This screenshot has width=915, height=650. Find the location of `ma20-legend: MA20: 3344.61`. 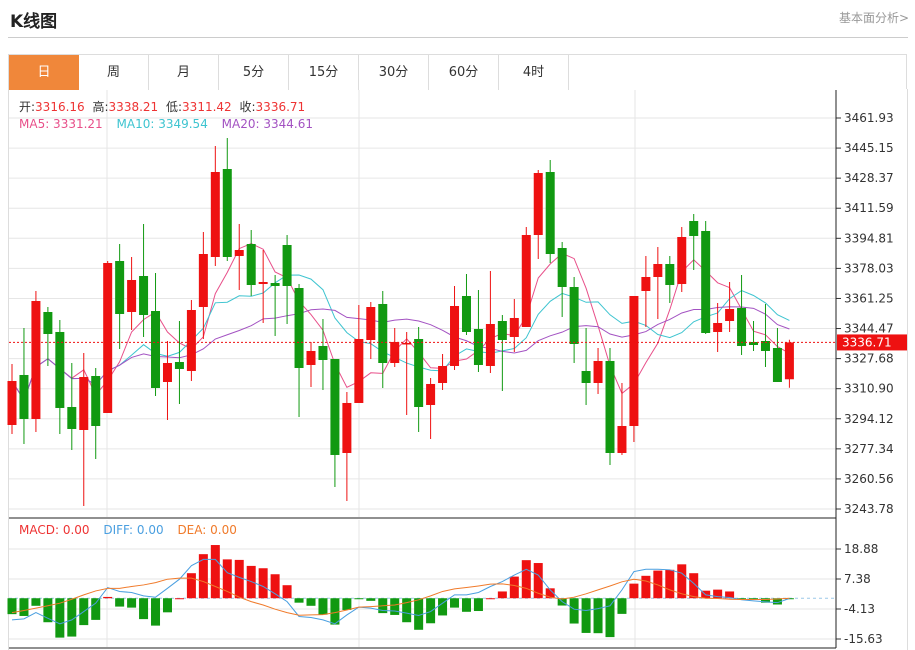

ma20-legend: MA20: 3344.61 is located at coordinates (267, 124).